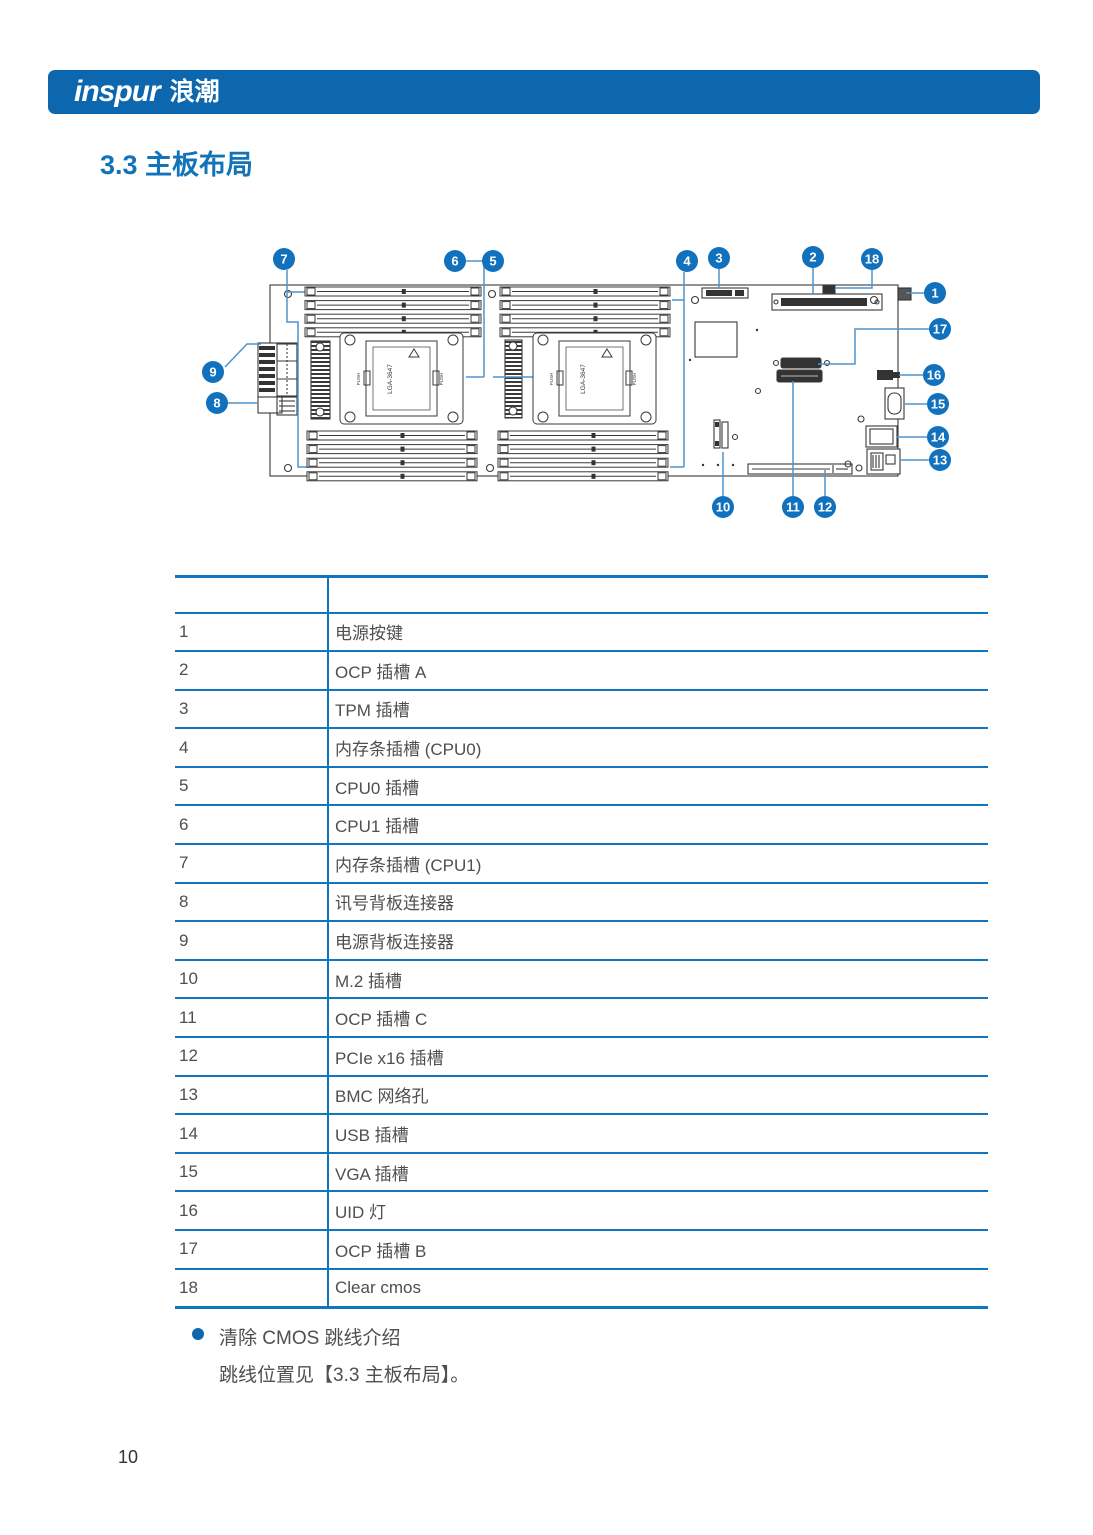 Image resolution: width=1093 pixels, height=1535 pixels. Describe the element at coordinates (252, 1133) in the screenshot. I see `cell-number: 14` at that location.